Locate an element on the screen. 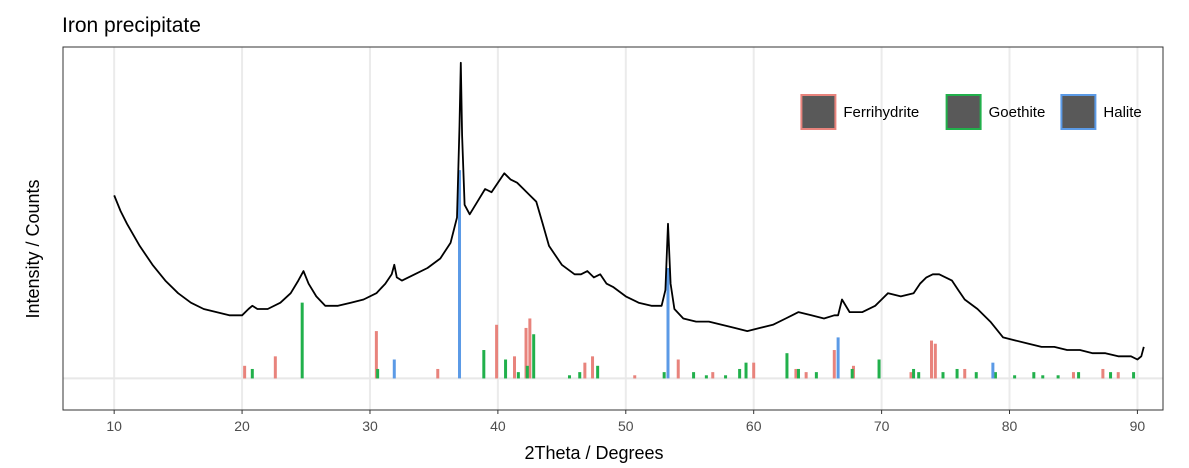 This screenshot has width=1189, height=468. x-tick-label-40: 40 is located at coordinates (498, 426).